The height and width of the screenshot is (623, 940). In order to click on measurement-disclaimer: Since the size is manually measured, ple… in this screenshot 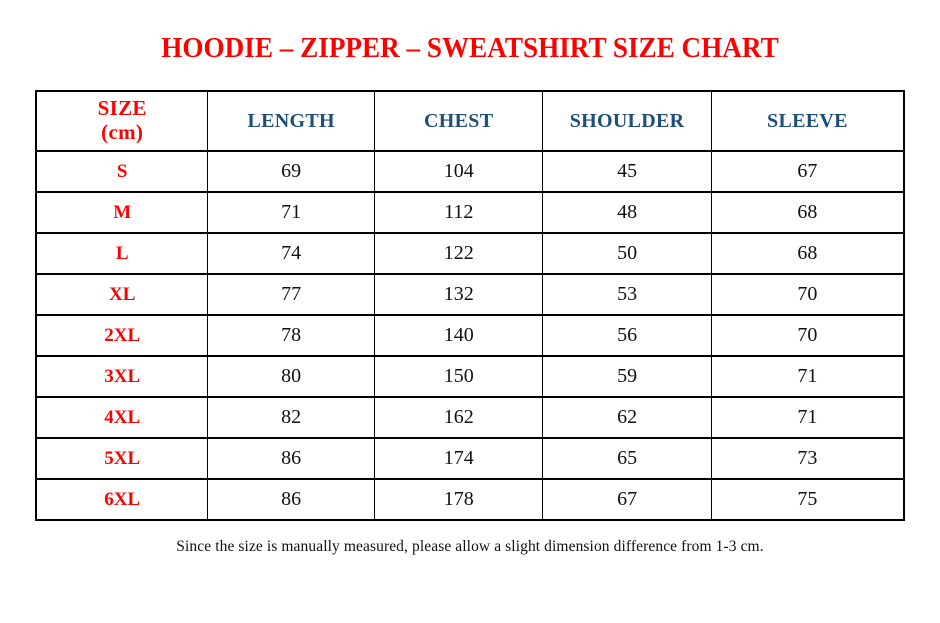, I will do `click(470, 546)`.